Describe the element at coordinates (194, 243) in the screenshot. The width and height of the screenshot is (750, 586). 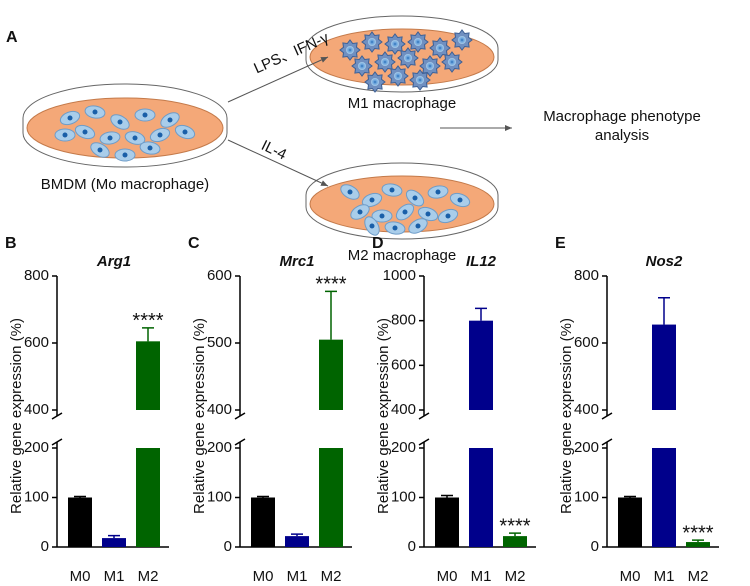
I see `panel-label: C` at that location.